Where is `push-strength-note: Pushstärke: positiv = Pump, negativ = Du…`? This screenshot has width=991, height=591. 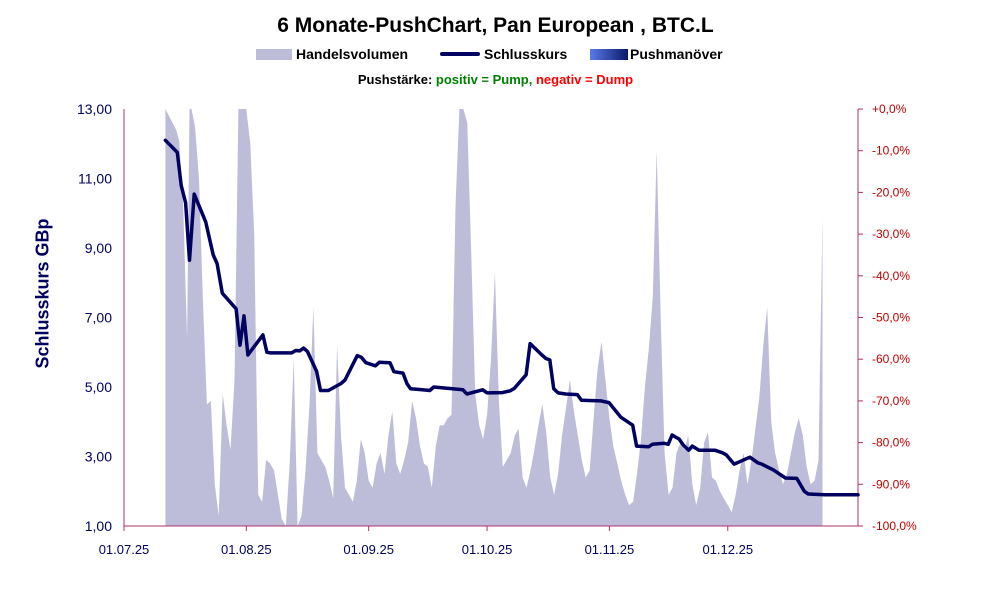 push-strength-note: Pushstärke: positiv = Pump, negativ = Du… is located at coordinates (495, 79).